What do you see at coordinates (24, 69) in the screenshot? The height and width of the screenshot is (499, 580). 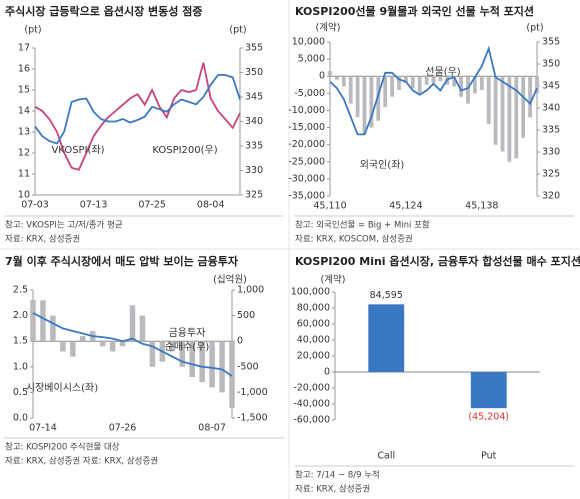 I see `y-tick-label: 16` at bounding box center [24, 69].